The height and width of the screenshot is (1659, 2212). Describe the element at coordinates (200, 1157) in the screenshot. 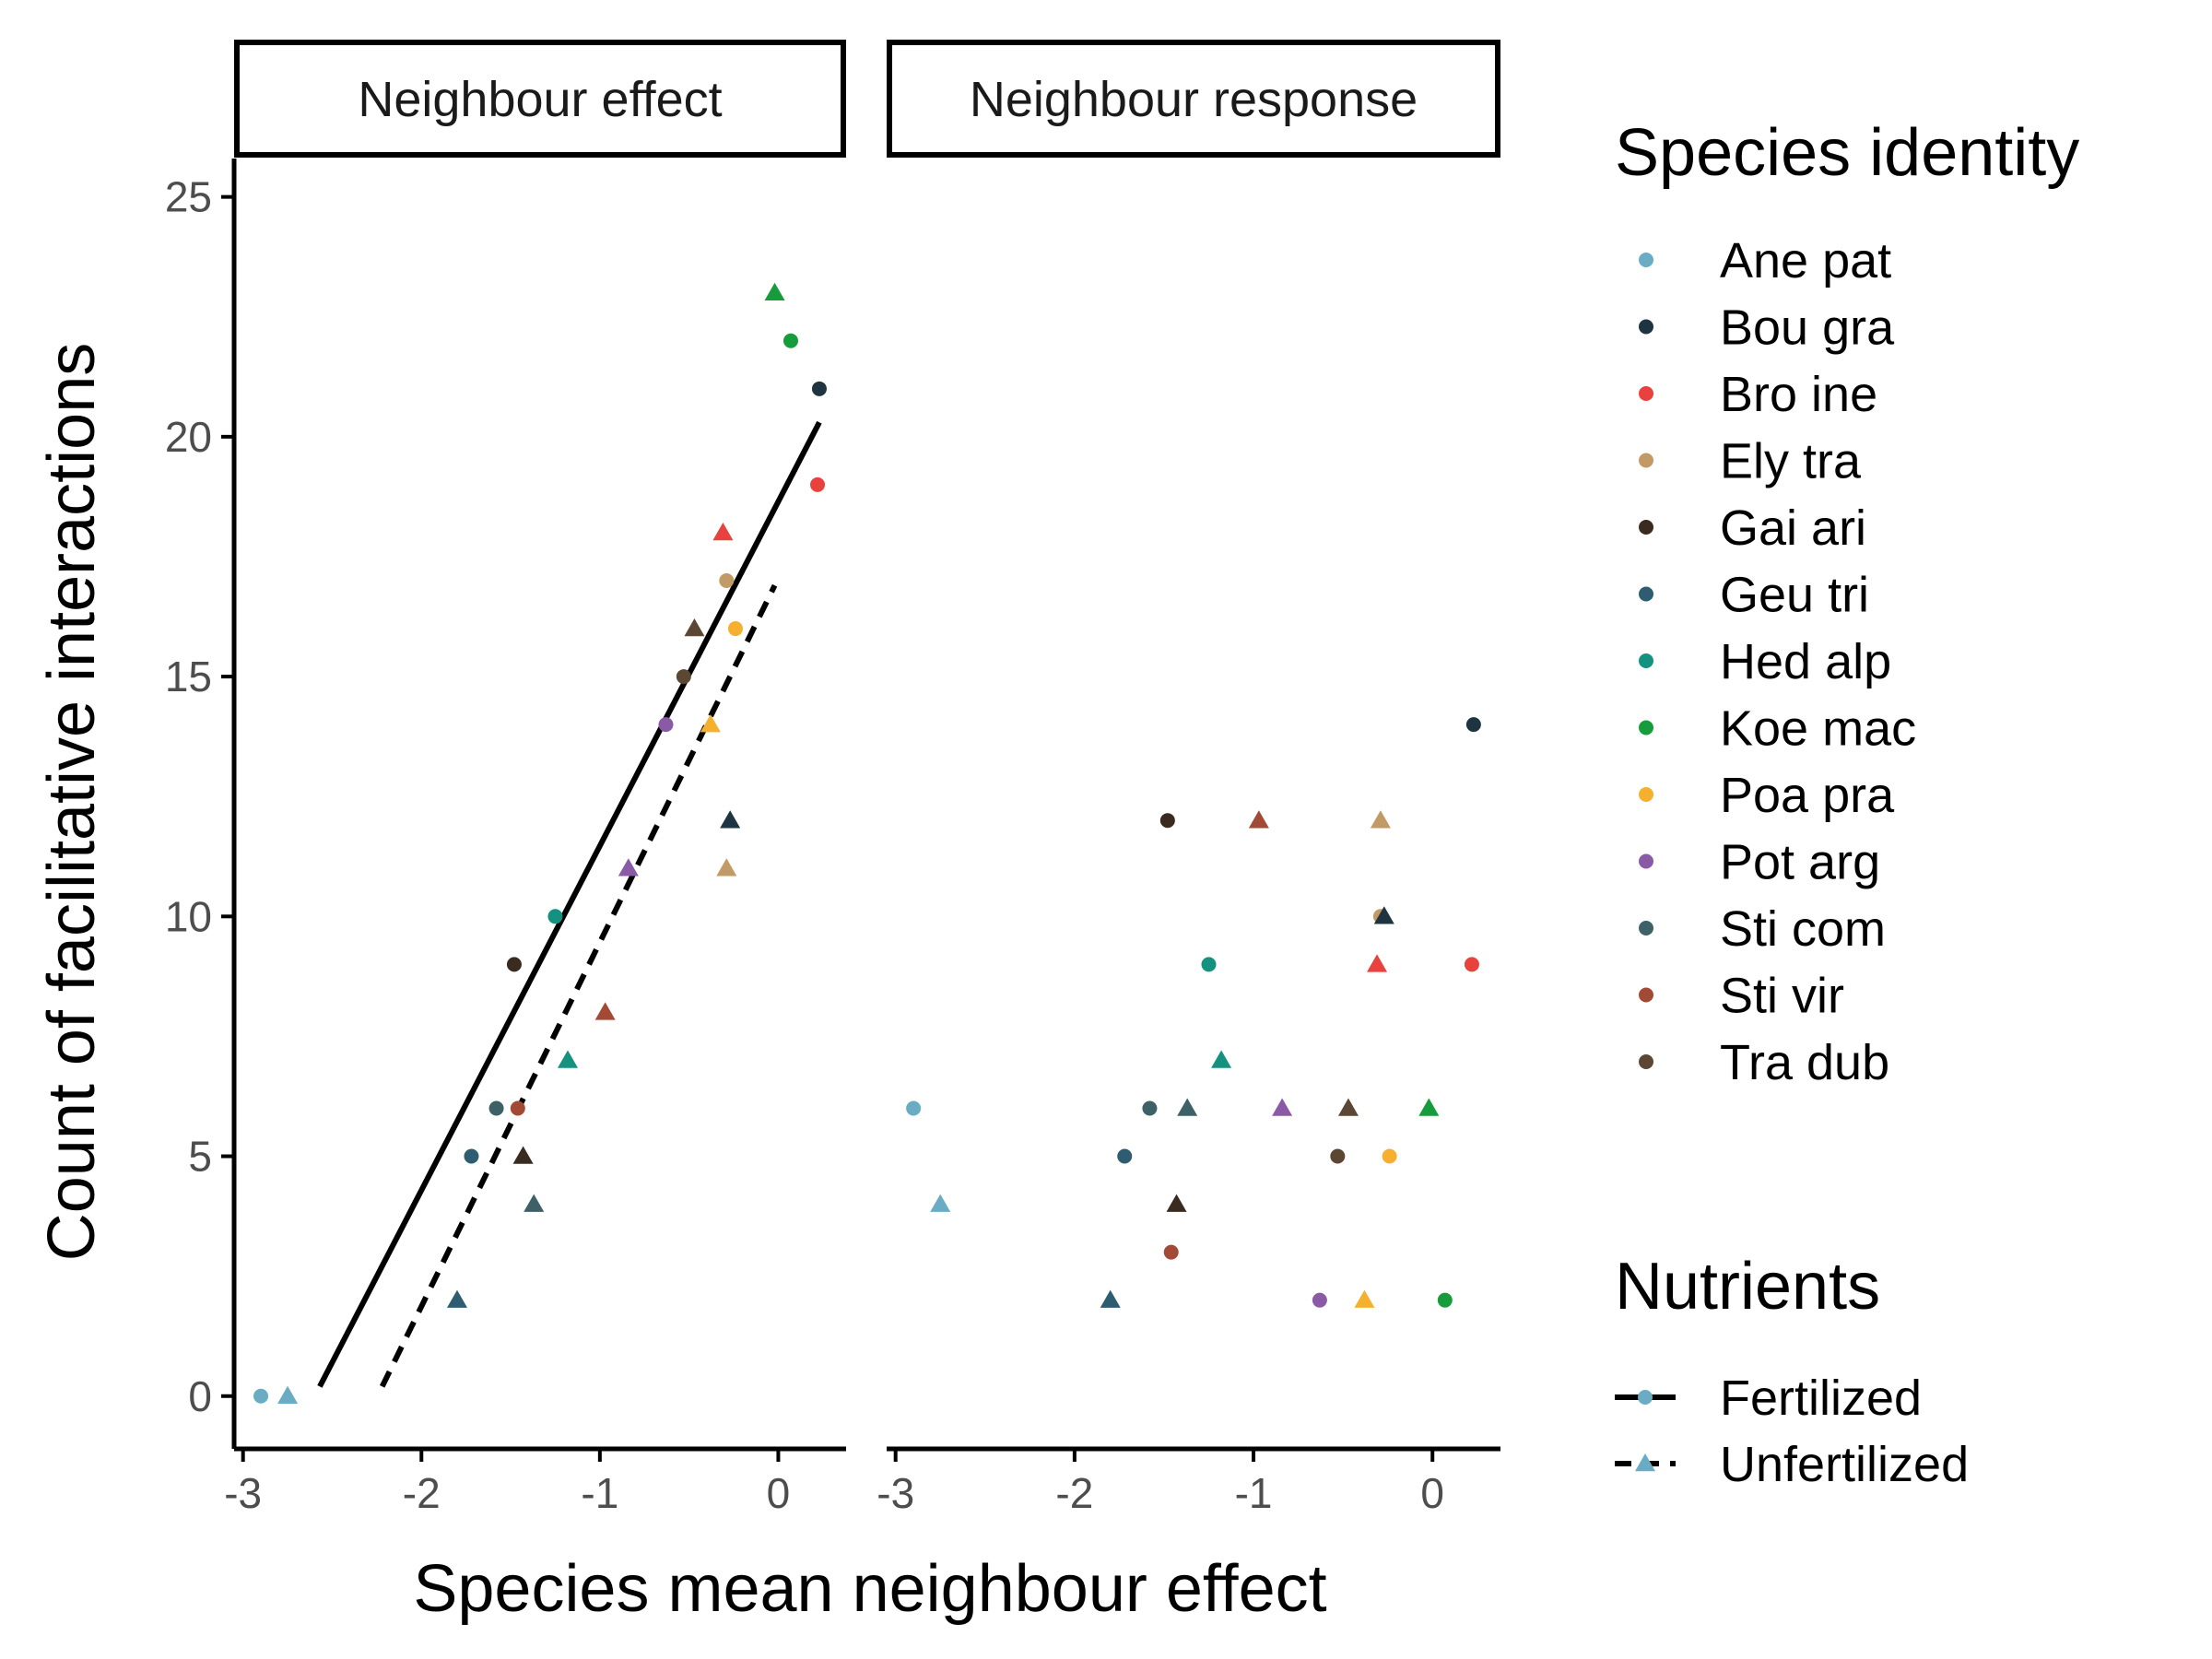

I see `y-tick-label-5: 5` at that location.